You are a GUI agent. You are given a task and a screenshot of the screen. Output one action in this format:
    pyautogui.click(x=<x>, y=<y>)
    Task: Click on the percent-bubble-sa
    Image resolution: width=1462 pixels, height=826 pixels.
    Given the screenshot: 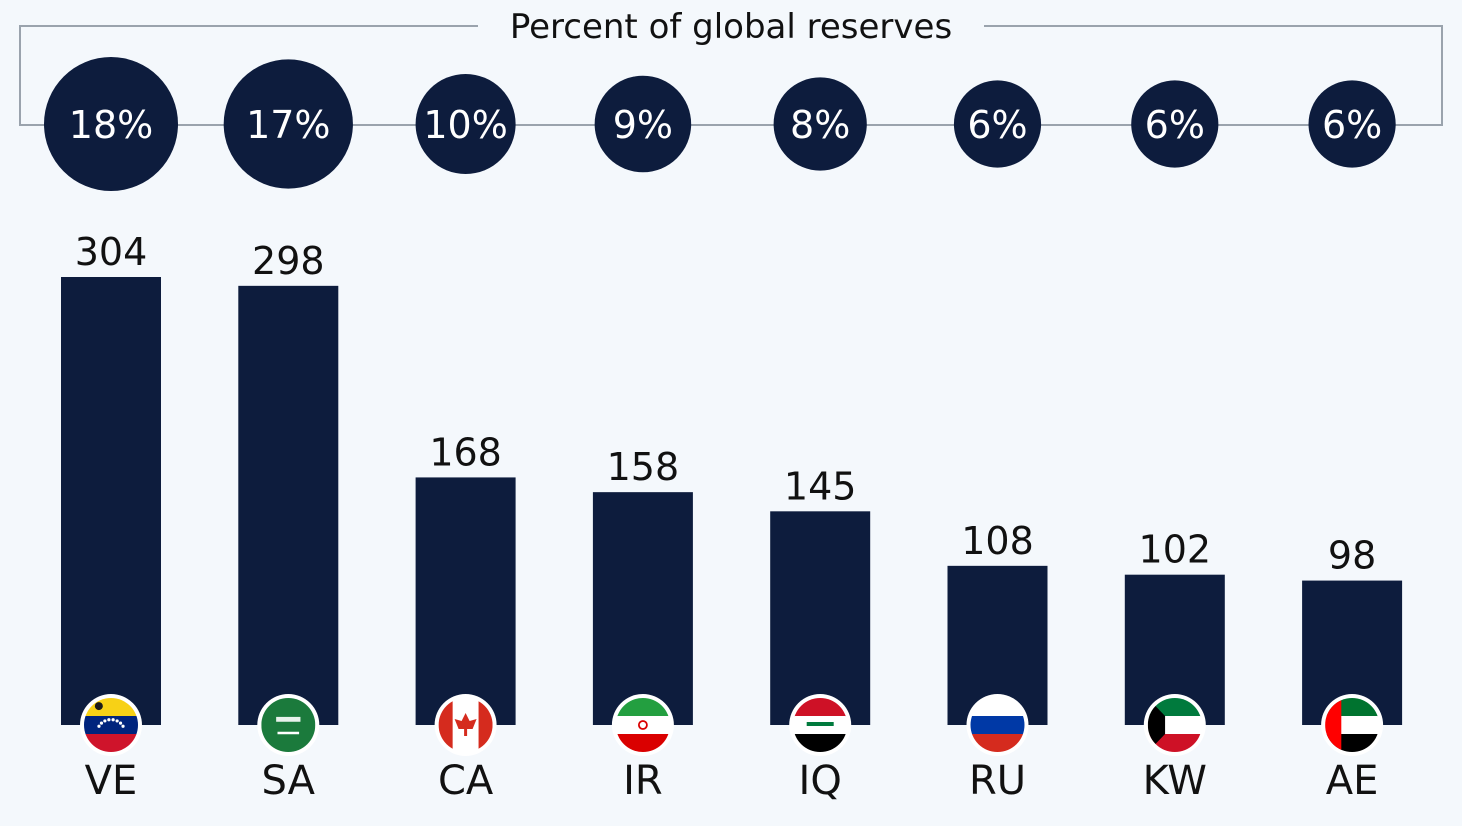 What is the action you would take?
    pyautogui.click(x=288, y=124)
    